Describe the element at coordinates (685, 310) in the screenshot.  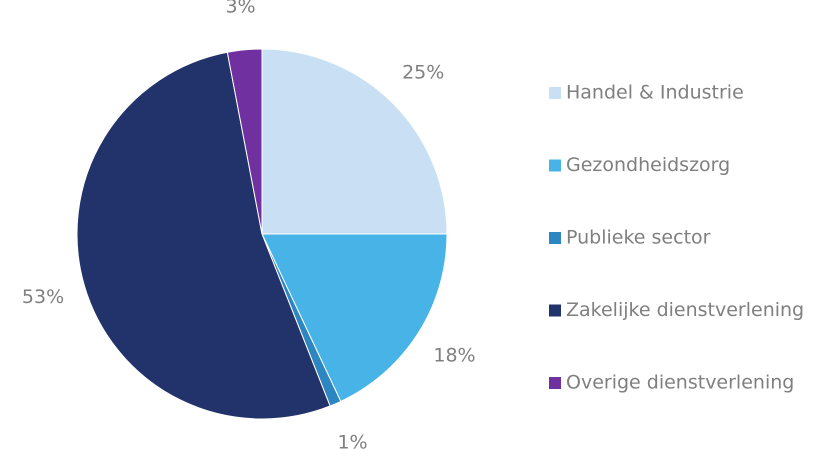
I see `legend-label: Zakelijke dienstverlening` at that location.